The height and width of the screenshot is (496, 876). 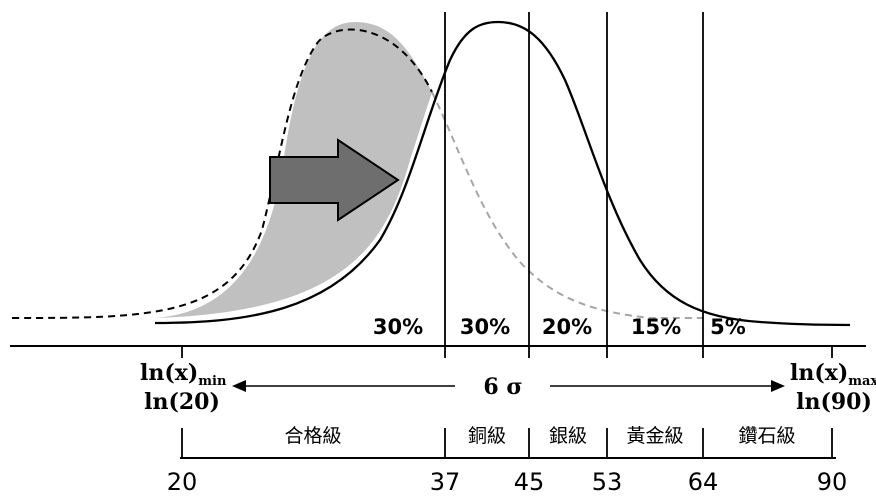 I want to click on tick-label-37: 37, so click(x=445, y=482).